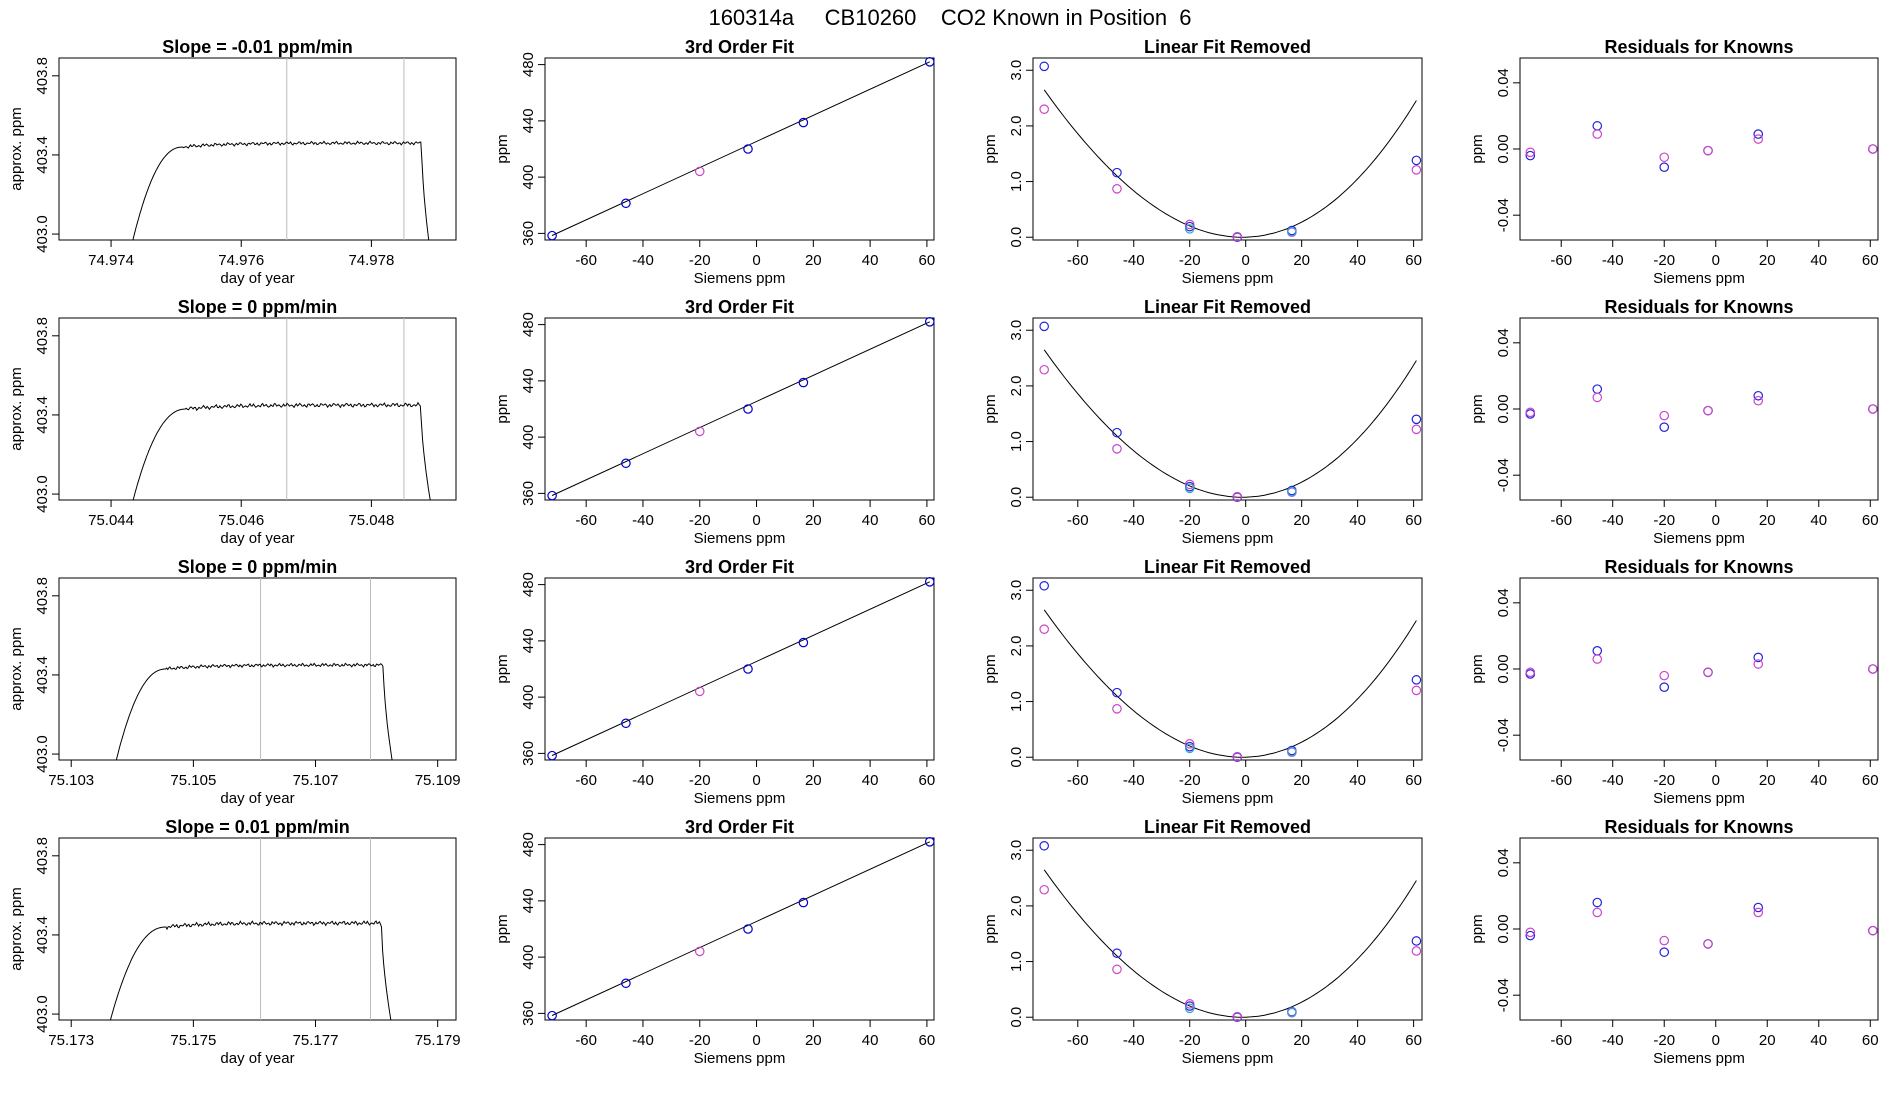 Image resolution: width=1900 pixels, height=1100 pixels. I want to click on panel-title: 3rd Order Fit, so click(739, 47).